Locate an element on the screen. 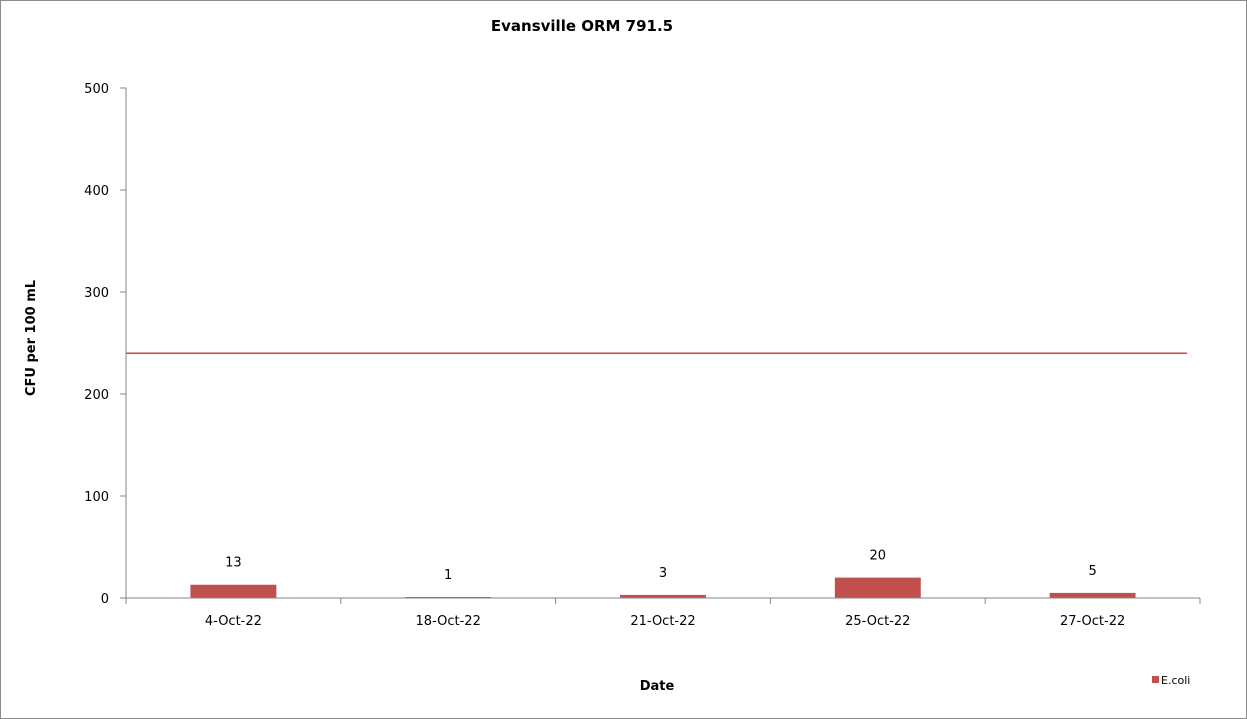  chart-title: Evansville ORM 791.5 is located at coordinates (582, 26).